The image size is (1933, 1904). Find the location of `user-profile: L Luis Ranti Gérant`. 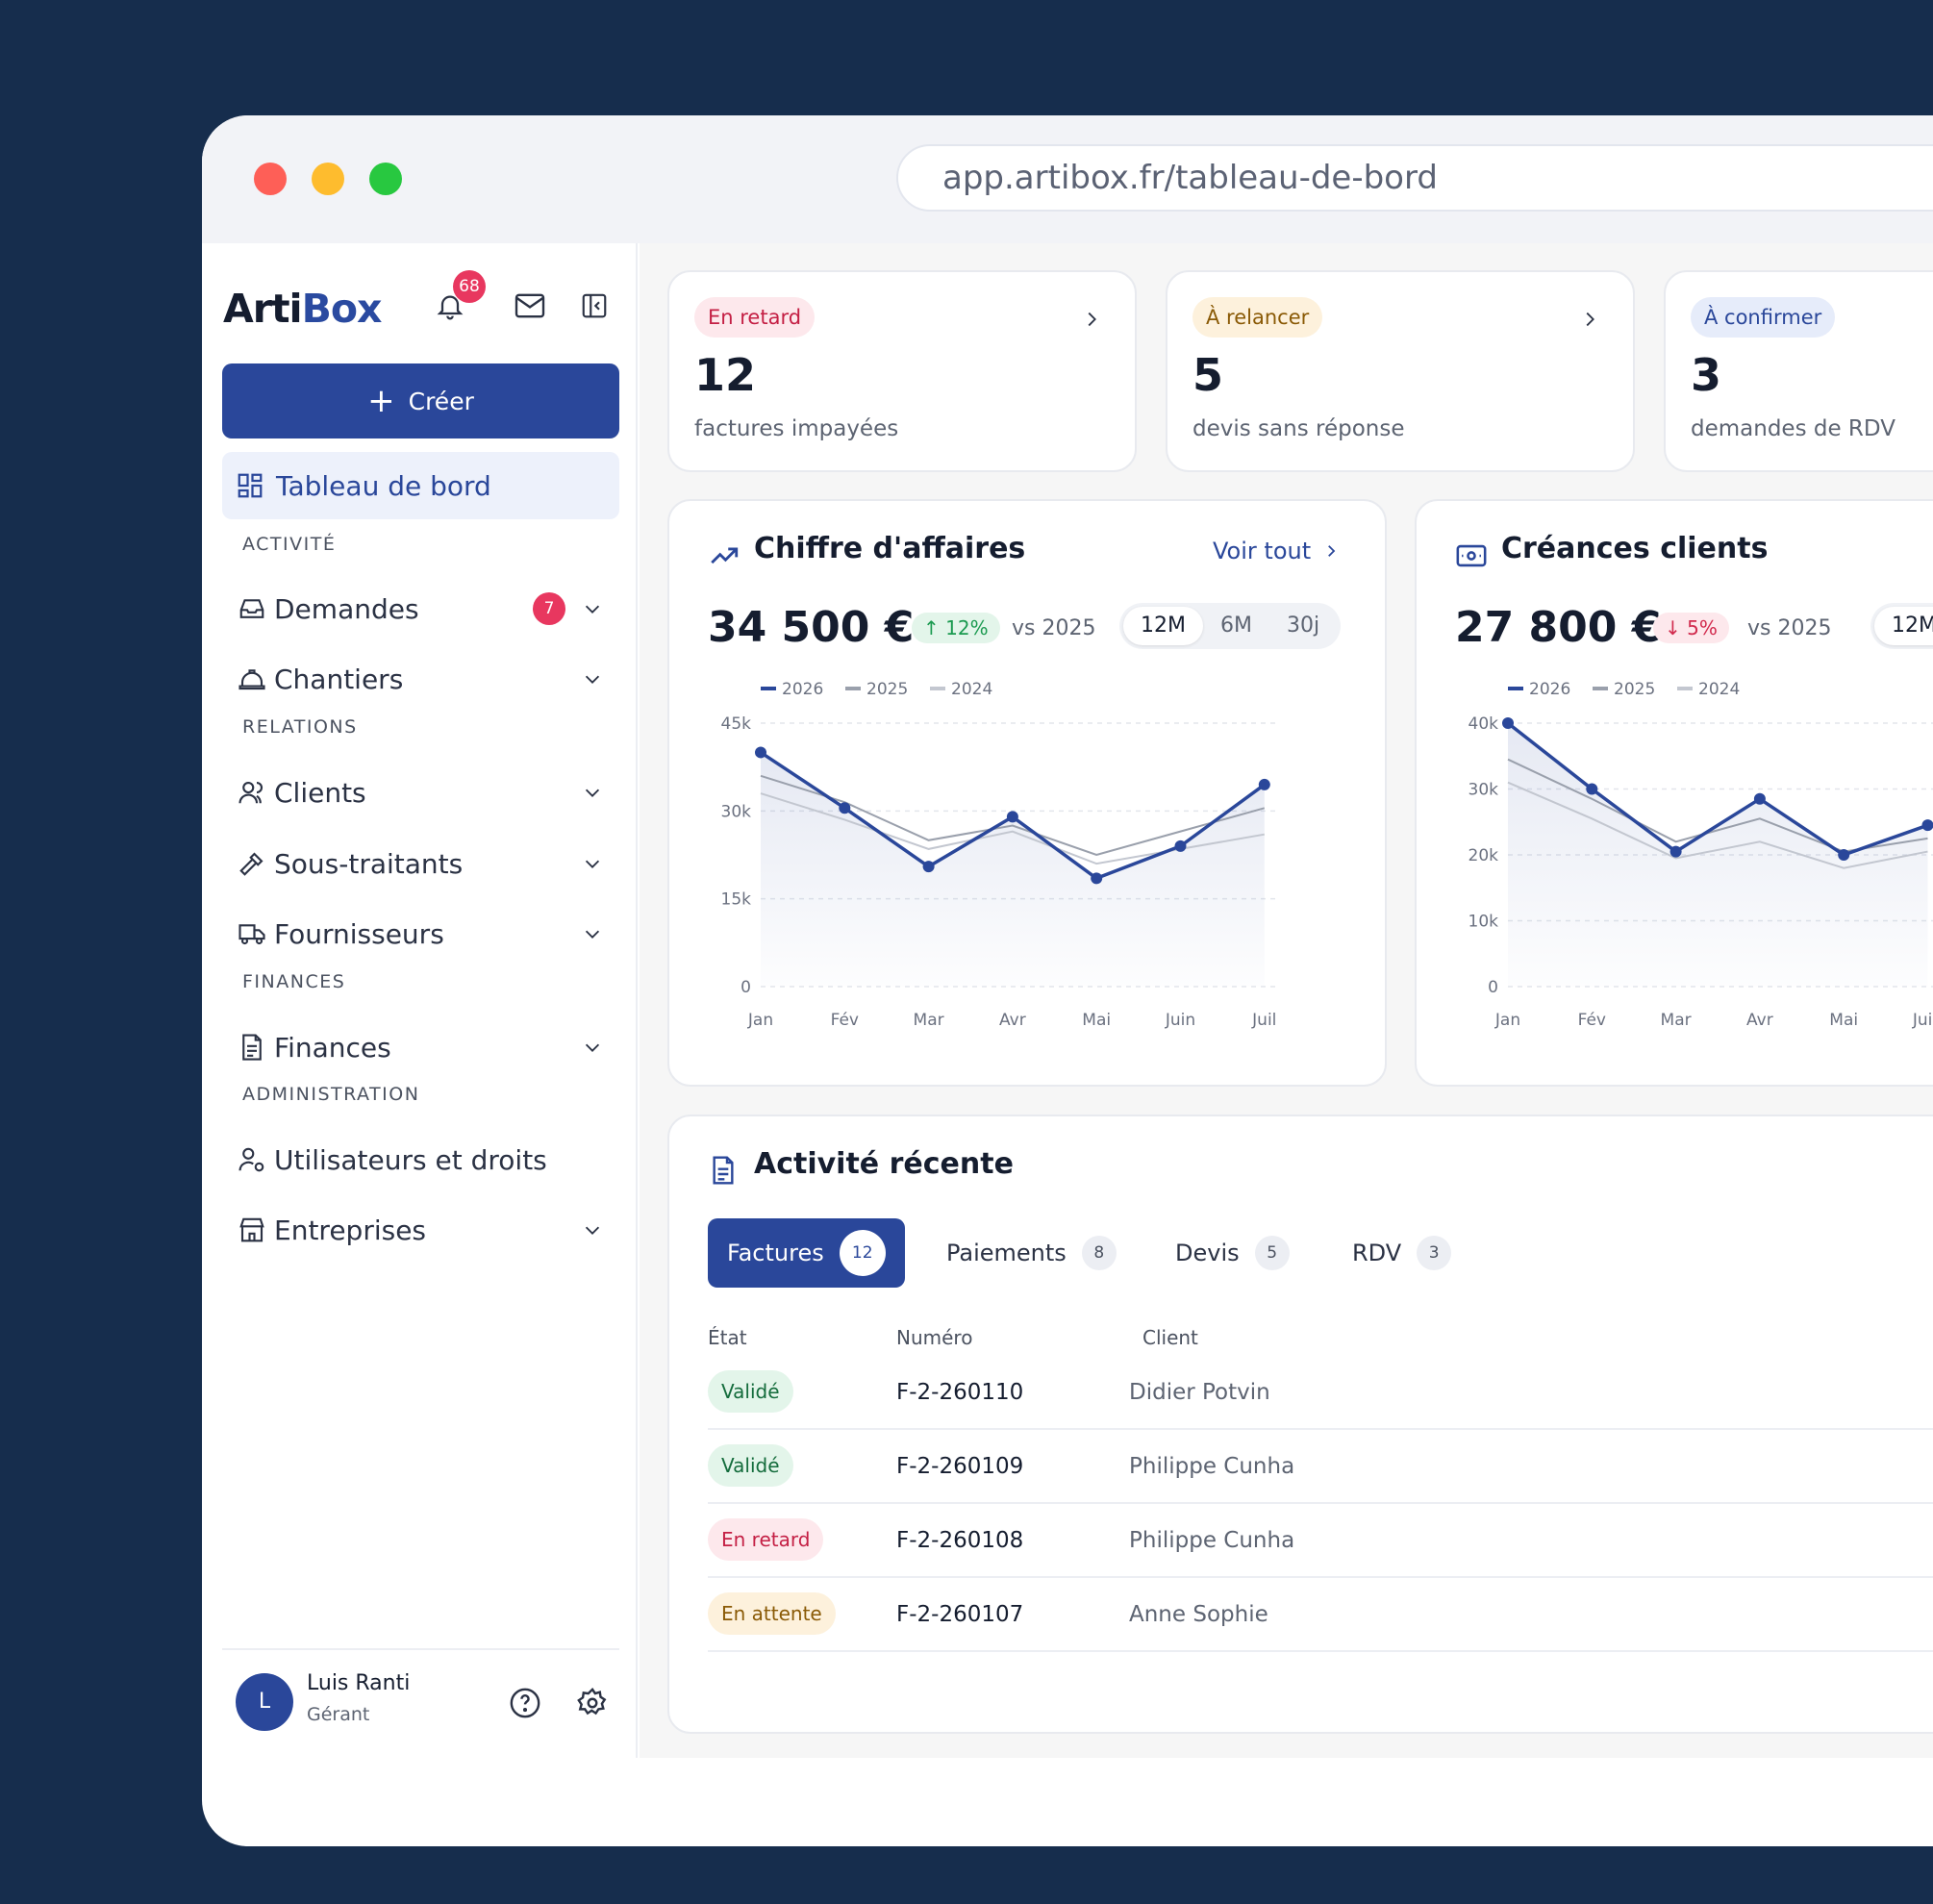

user-profile: L Luis Ranti Gérant is located at coordinates (420, 1701).